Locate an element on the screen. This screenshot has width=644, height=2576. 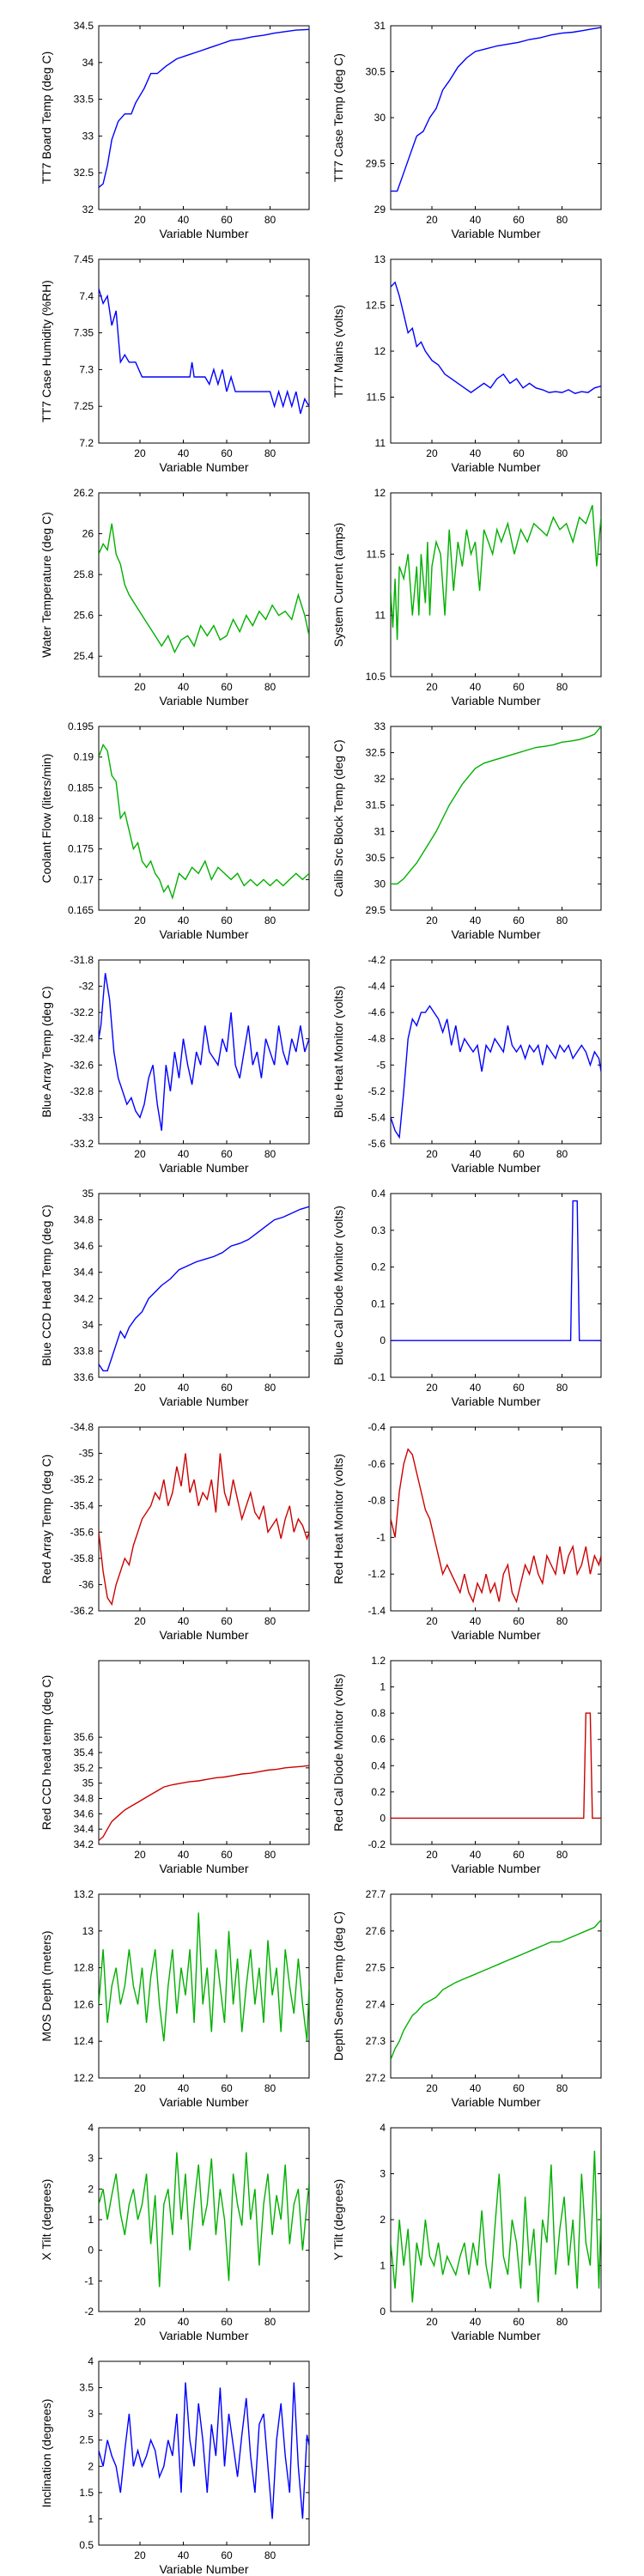
y-tick-label: 30.5 is located at coordinates (376, 858).